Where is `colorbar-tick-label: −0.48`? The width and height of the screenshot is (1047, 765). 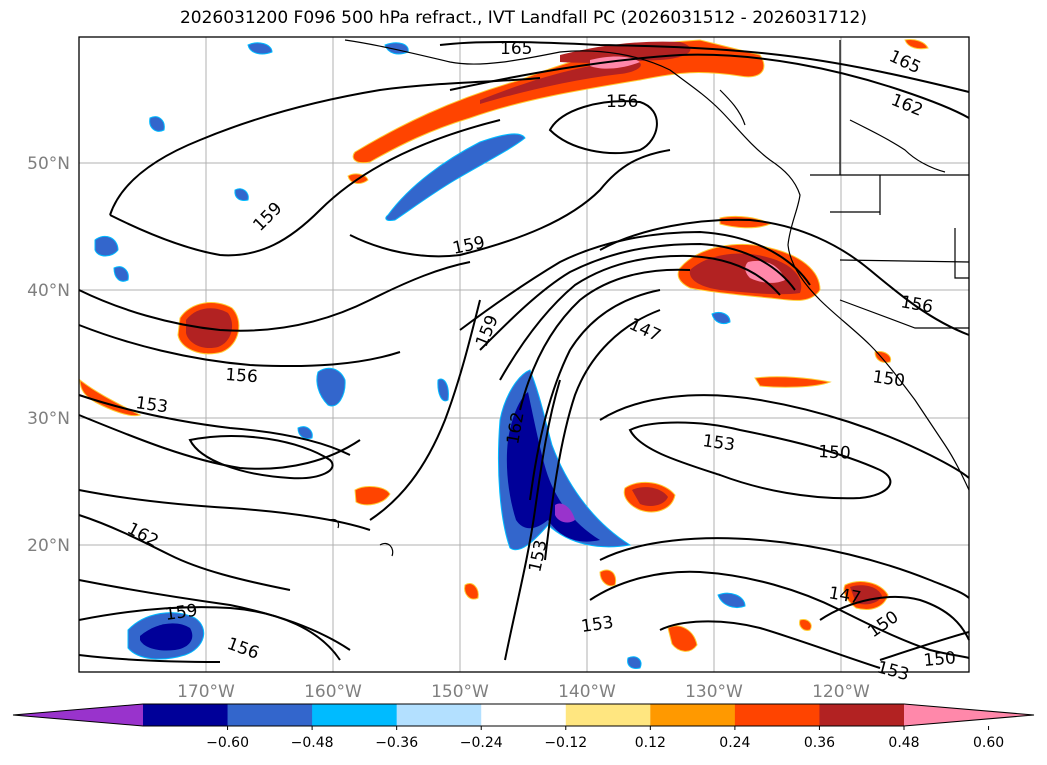 colorbar-tick-label: −0.48 is located at coordinates (312, 743).